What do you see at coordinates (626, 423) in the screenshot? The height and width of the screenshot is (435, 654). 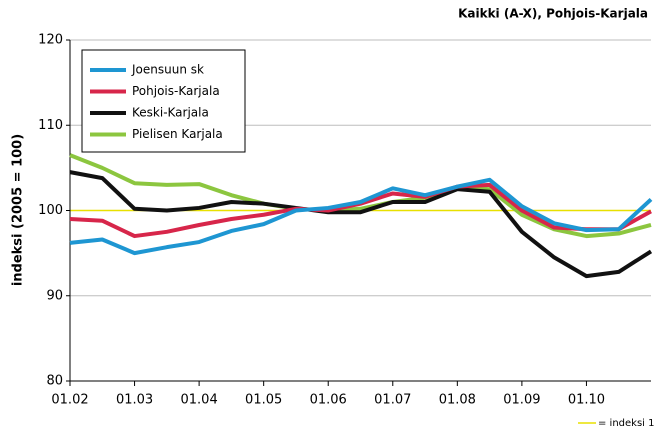 I see `reference-legend-label: = indeksi 100` at bounding box center [626, 423].